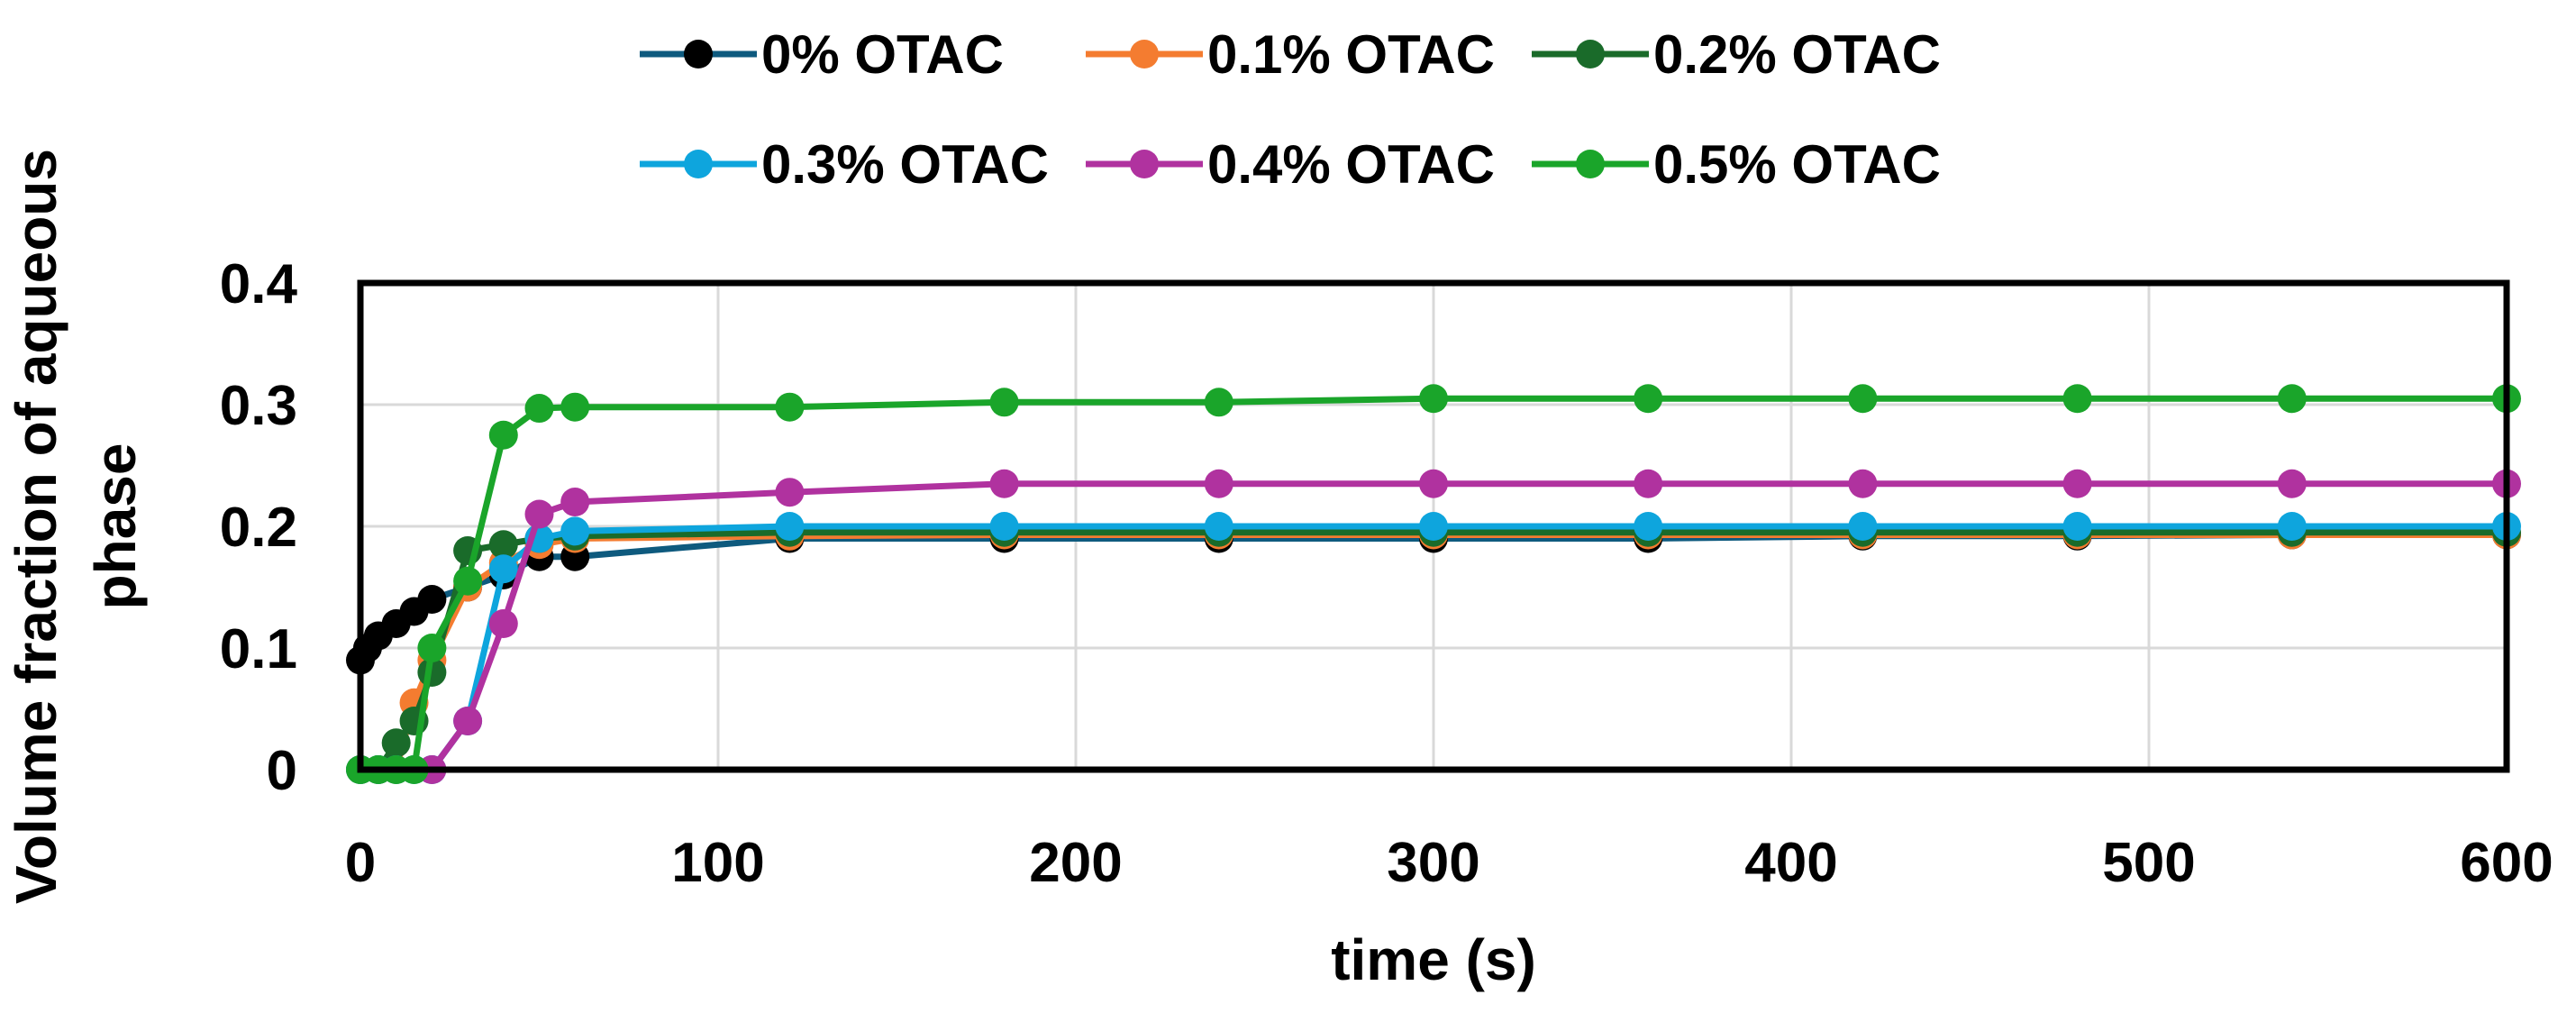  What do you see at coordinates (2506, 863) in the screenshot?
I see `x-tick-label: 600` at bounding box center [2506, 863].